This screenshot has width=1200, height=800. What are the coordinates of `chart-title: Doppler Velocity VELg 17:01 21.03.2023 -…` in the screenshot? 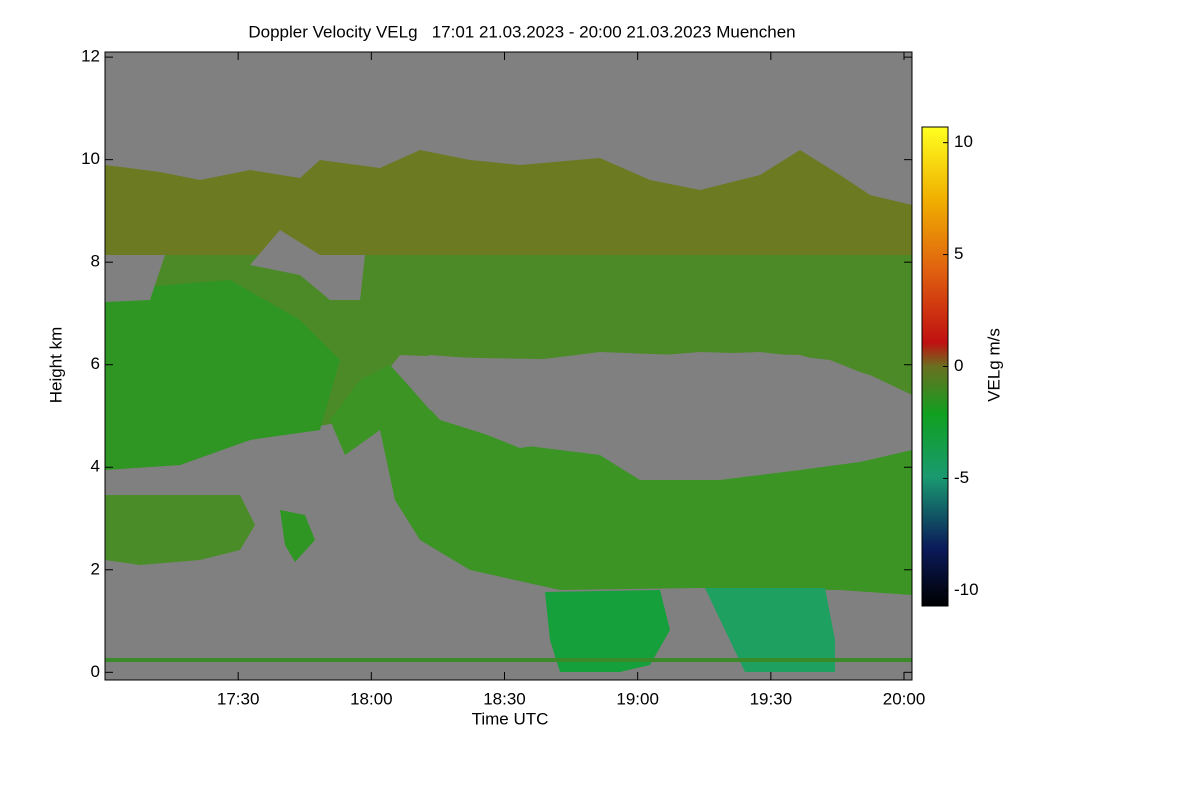 It's located at (521, 31).